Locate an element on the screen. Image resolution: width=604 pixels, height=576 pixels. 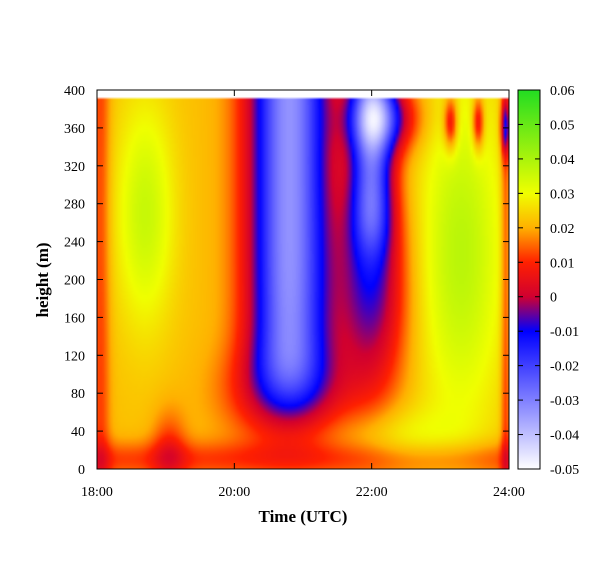
y-tick-label: 360 is located at coordinates (74, 129).